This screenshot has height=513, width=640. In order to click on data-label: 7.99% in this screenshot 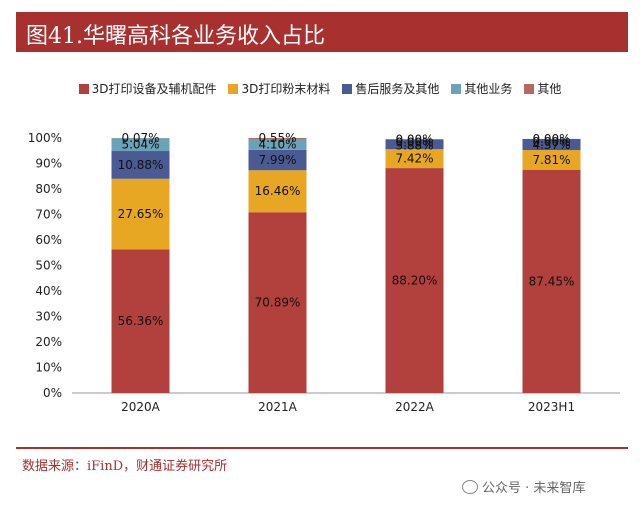, I will do `click(277, 160)`.